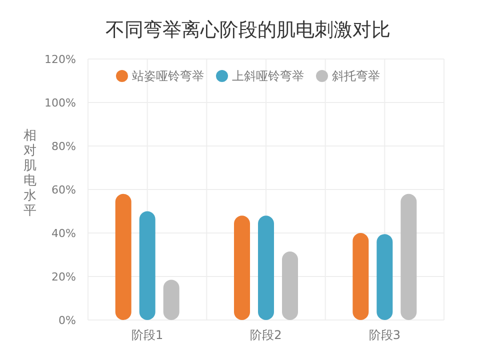 Image resolution: width=496 pixels, height=360 pixels. Describe the element at coordinates (64, 146) in the screenshot. I see `y-tick-label: 80%` at that location.